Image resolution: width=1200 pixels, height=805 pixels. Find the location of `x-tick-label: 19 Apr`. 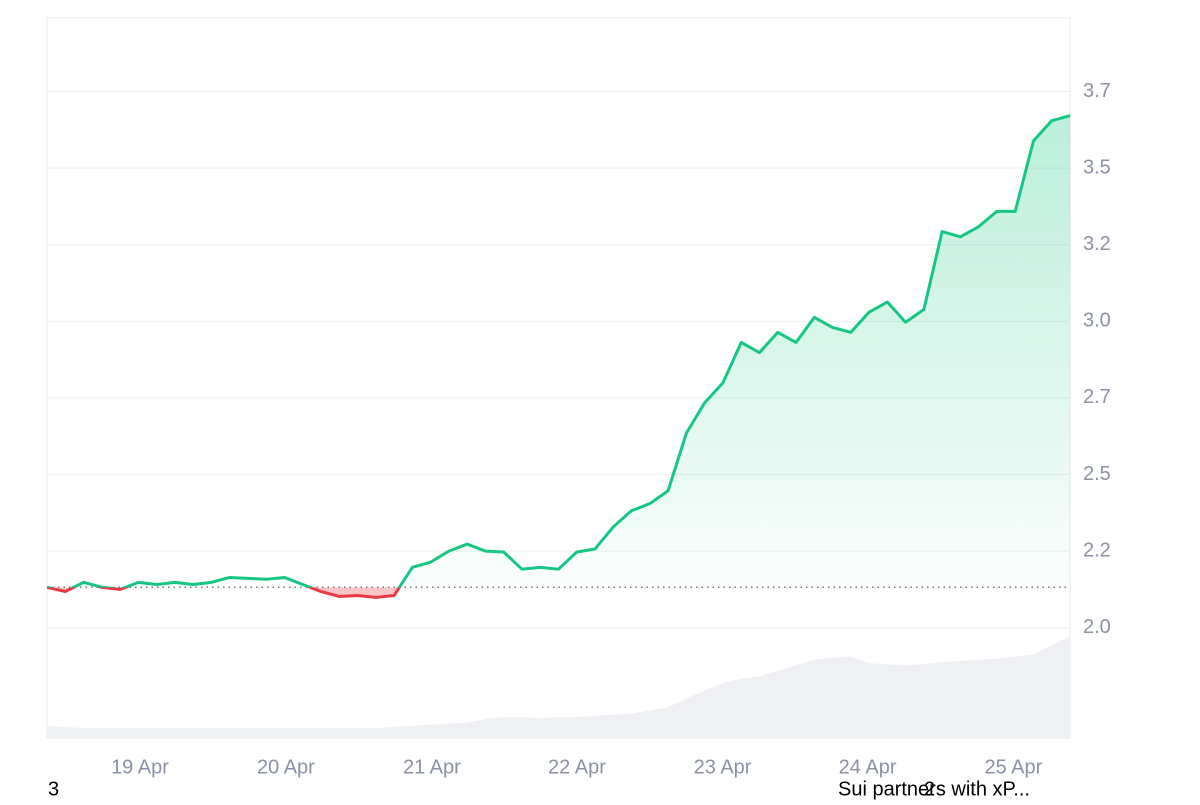

x-tick-label: 19 Apr is located at coordinates (140, 767).